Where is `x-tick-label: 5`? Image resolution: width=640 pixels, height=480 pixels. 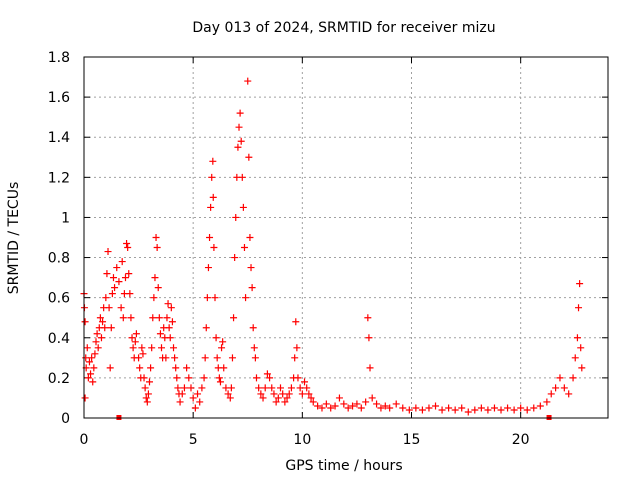
x-tick-label: 5 is located at coordinates (193, 440).